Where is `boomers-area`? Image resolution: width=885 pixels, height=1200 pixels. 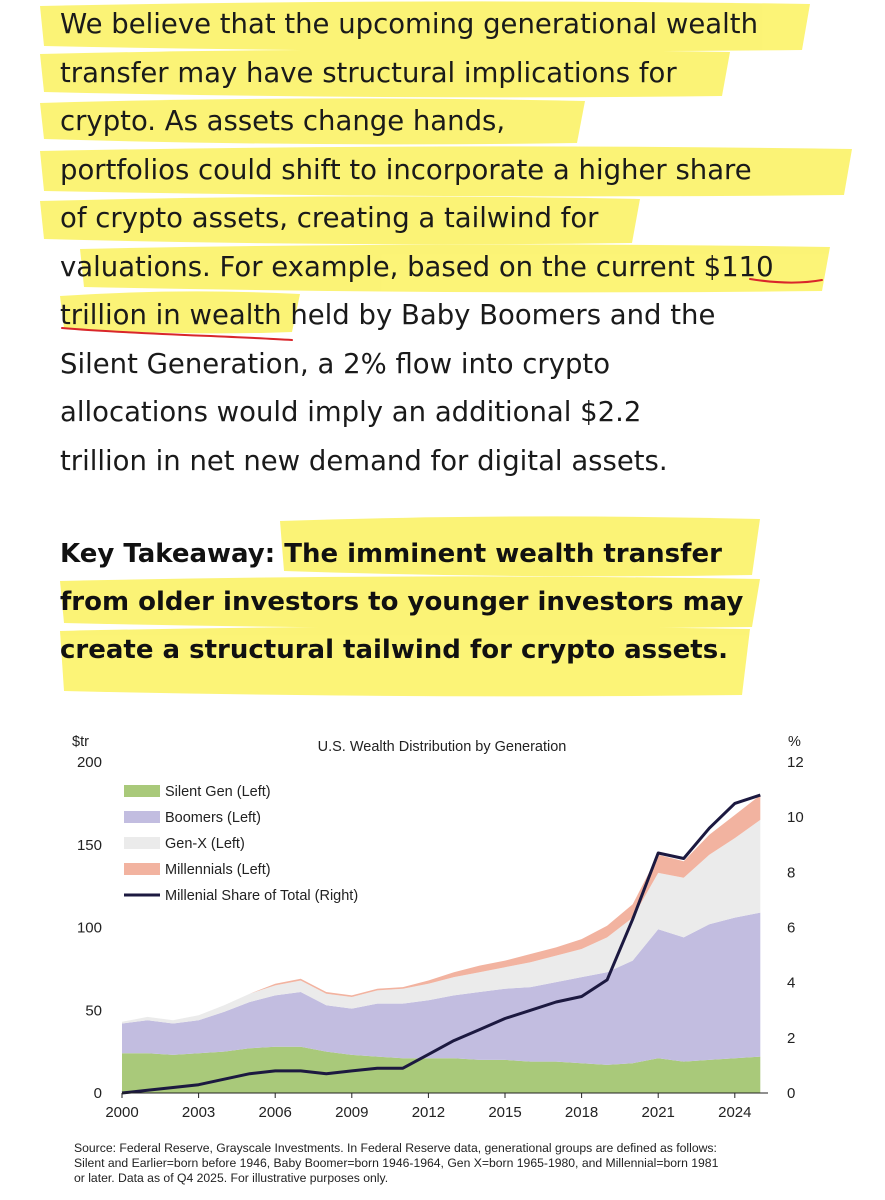
boomers-area is located at coordinates (441, 988).